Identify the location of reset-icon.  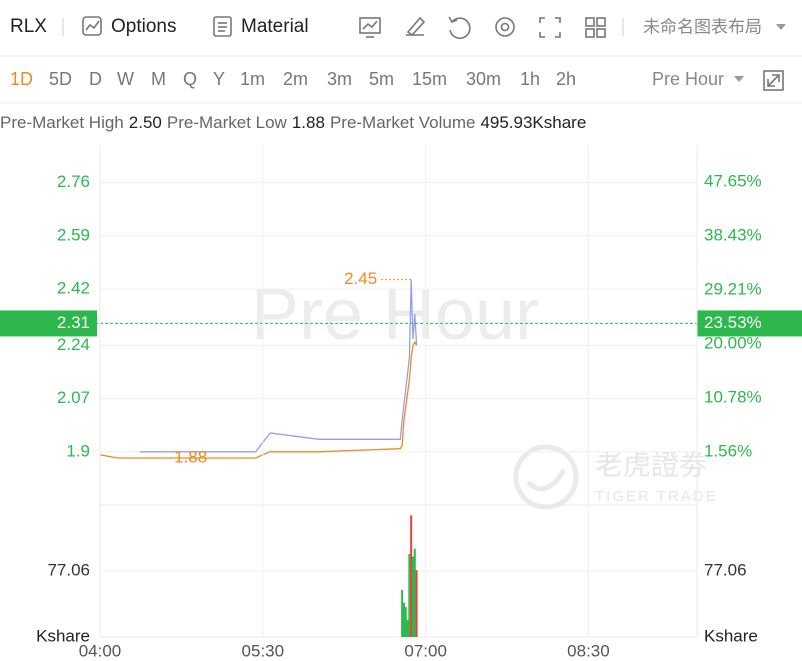
(459, 27).